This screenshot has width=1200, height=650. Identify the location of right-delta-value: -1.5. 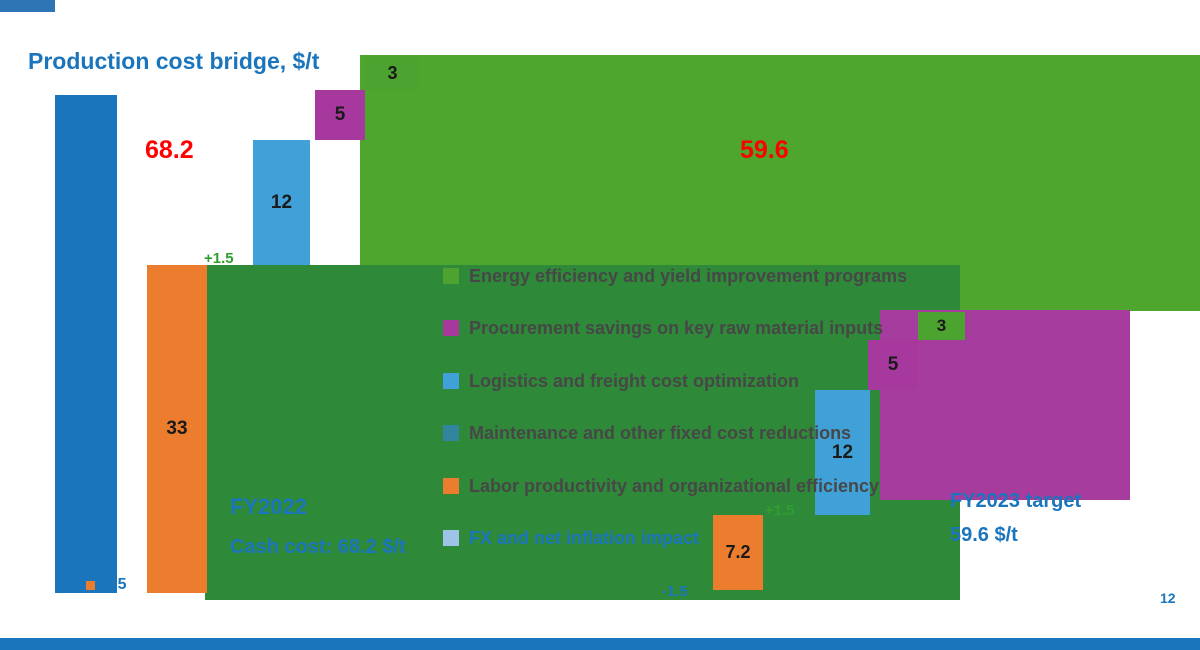
(675, 591).